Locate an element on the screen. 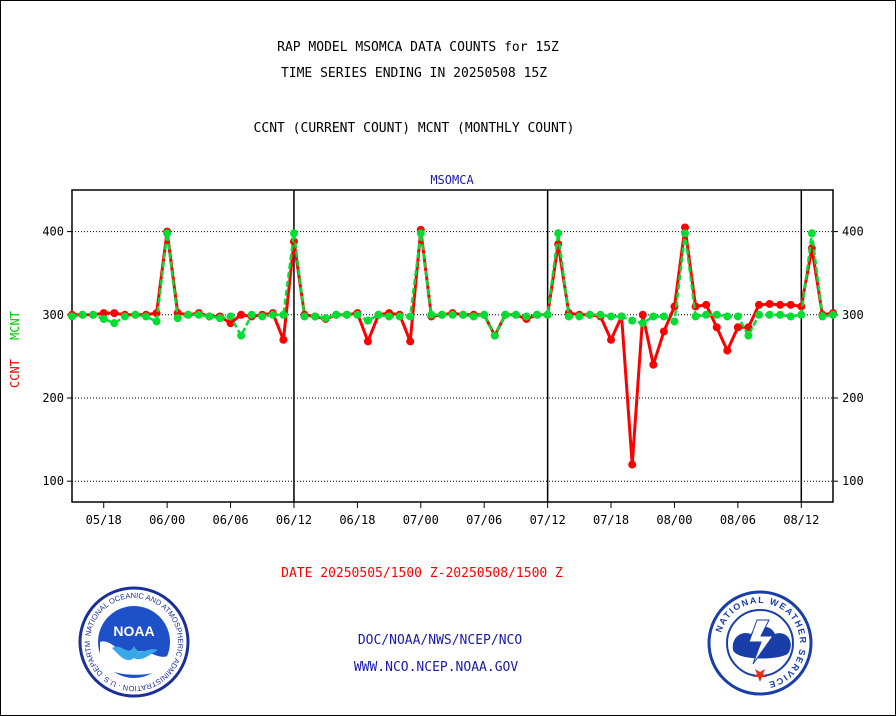 Image resolution: width=896 pixels, height=716 pixels. x-tick-label: 08/12 is located at coordinates (801, 520).